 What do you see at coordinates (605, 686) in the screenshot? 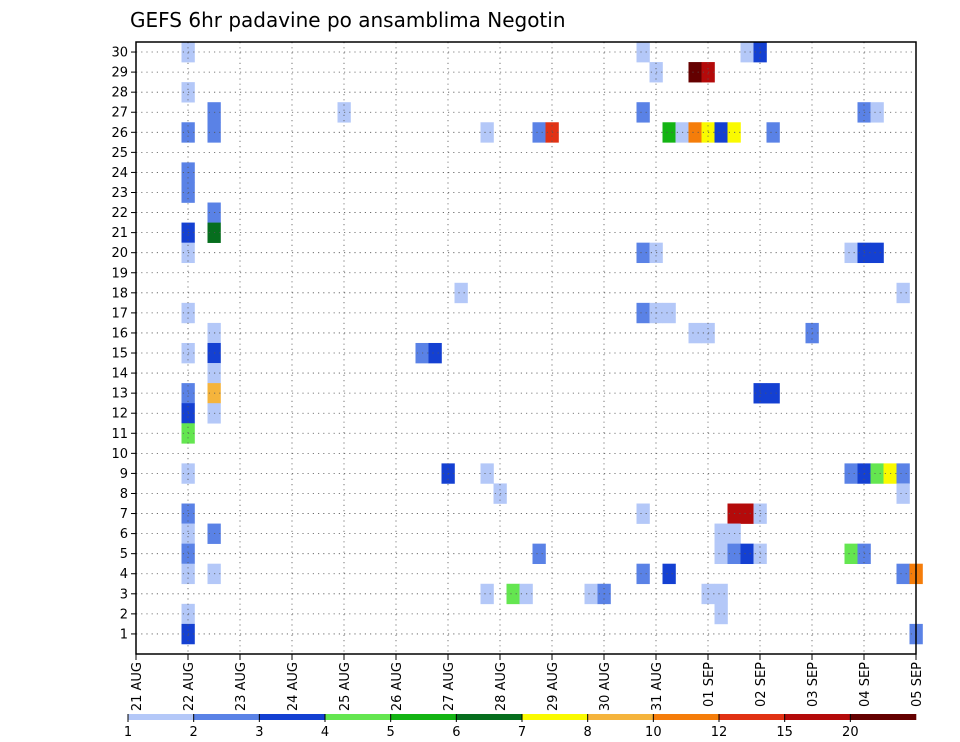
I see `x-tick-label: 30 AUG` at bounding box center [605, 686].